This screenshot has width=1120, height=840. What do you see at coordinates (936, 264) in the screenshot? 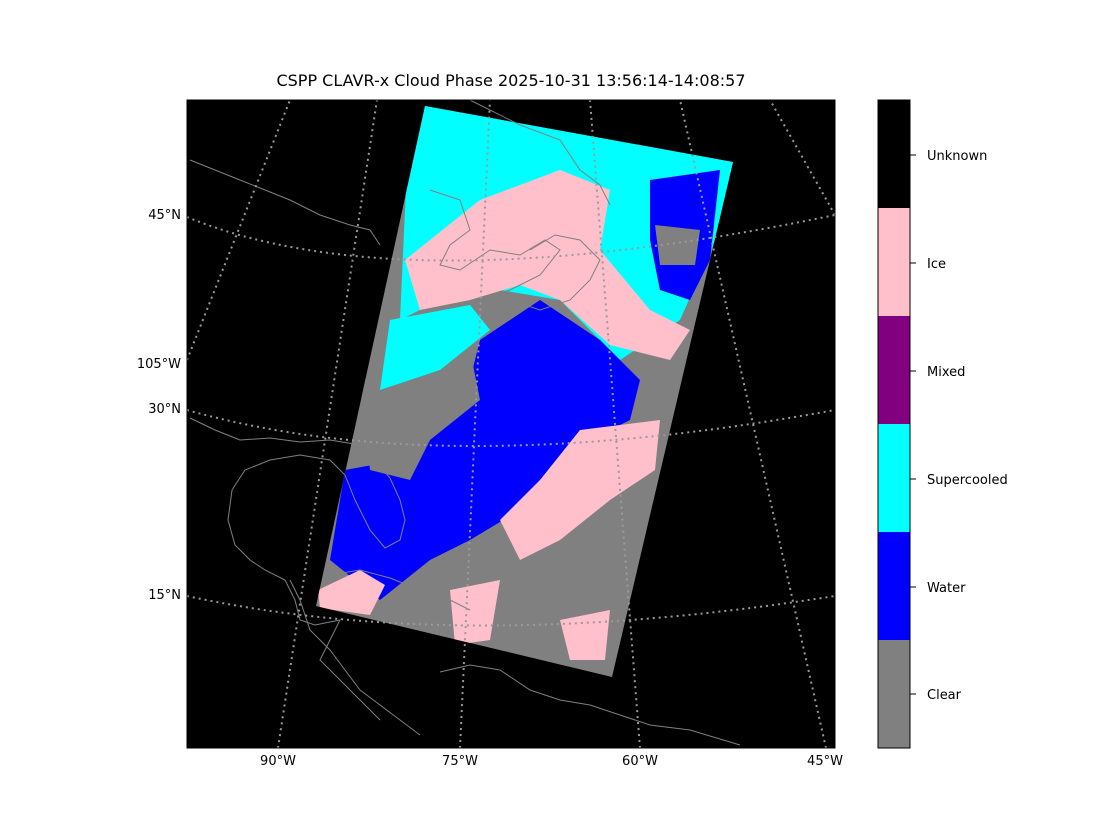
I see `colorbar-label-ice: Ice` at bounding box center [936, 264].